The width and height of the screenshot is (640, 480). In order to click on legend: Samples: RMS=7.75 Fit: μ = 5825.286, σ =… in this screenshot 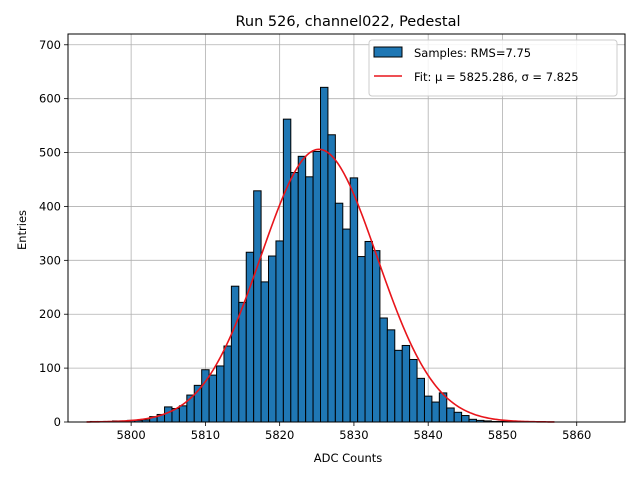, I will do `click(493, 68)`.